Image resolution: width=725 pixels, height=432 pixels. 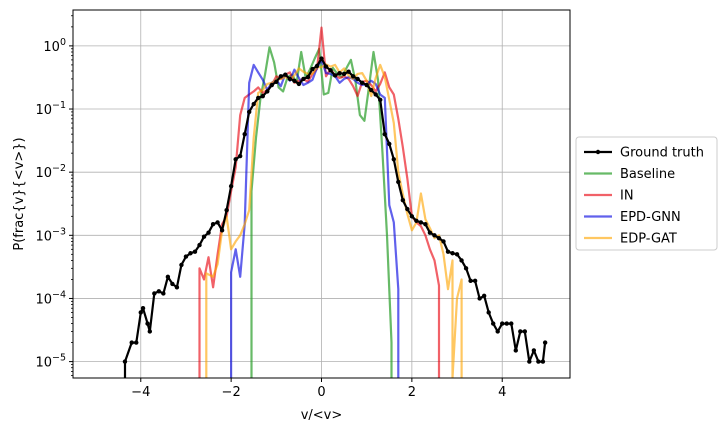 I want to click on legend-marker, so click(x=598, y=152).